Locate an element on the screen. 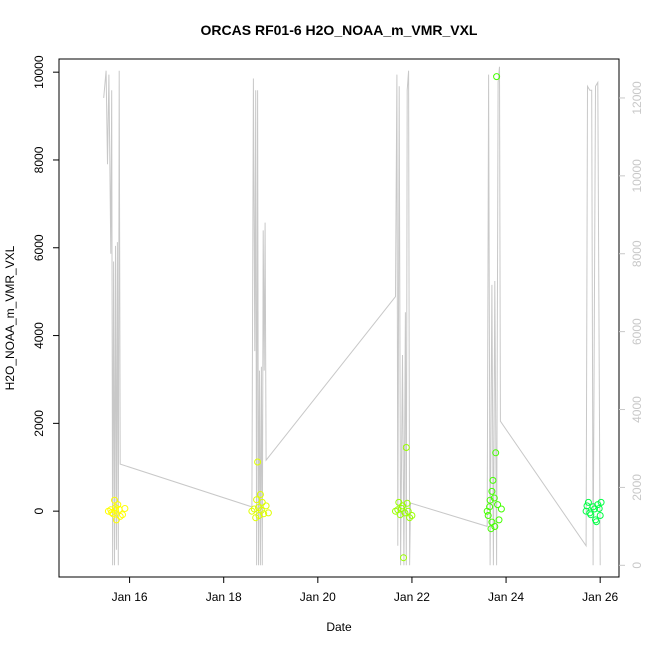 The height and width of the screenshot is (650, 650). x-tick-label-4: Jan 24 is located at coordinates (506, 597).